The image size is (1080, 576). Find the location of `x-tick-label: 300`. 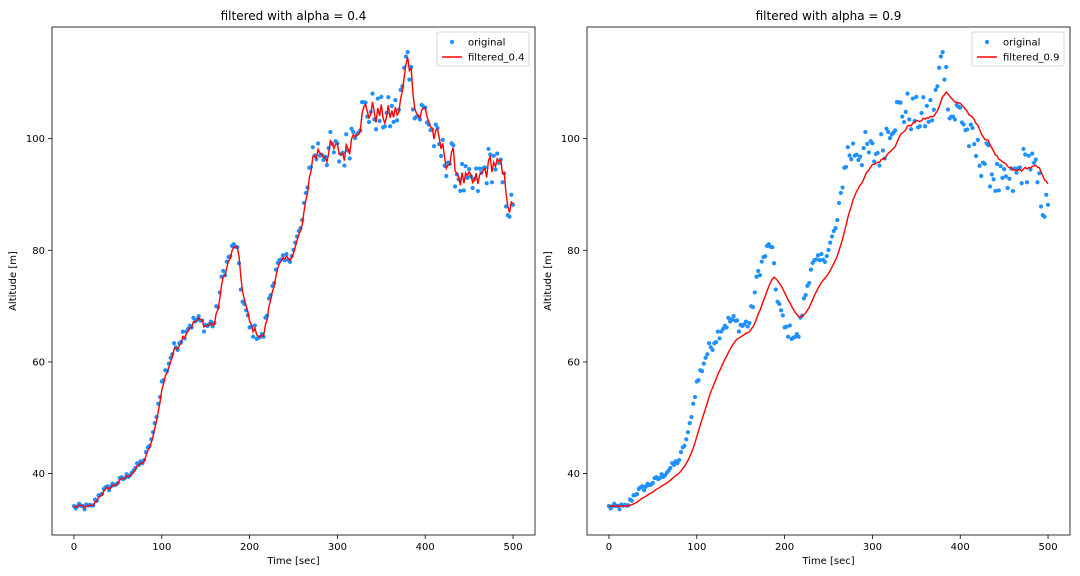

x-tick-label: 300 is located at coordinates (872, 547).